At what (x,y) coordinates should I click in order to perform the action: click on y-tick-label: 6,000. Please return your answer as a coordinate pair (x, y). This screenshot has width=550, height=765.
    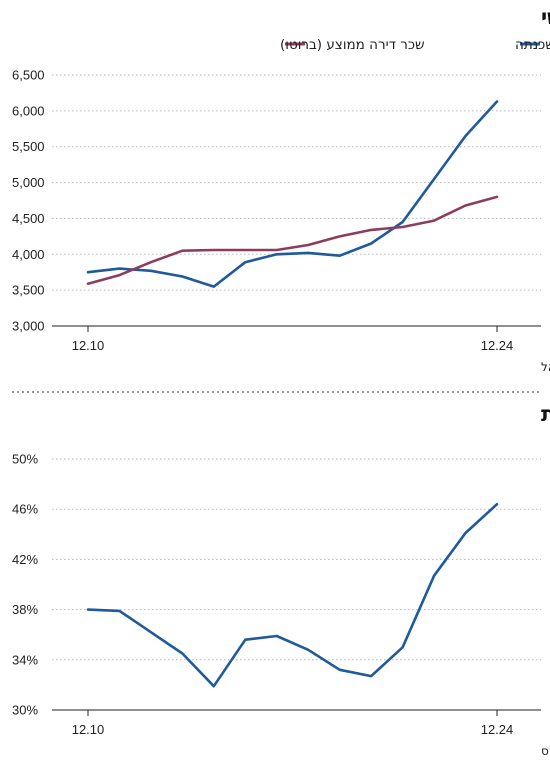
    Looking at the image, I should click on (28, 110).